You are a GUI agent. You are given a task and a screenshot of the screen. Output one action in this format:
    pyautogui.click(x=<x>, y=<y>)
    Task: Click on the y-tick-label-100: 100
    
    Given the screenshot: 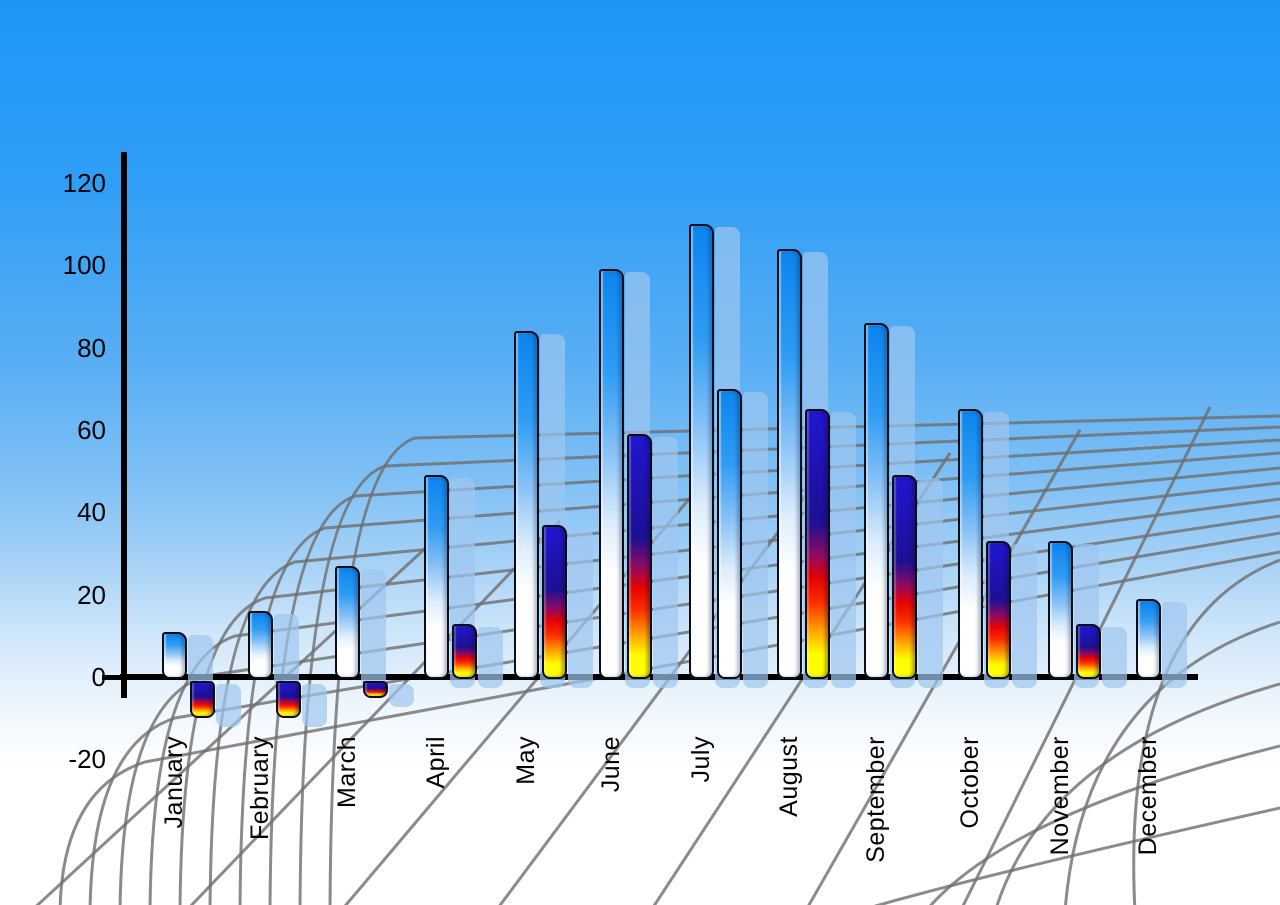 What is the action you would take?
    pyautogui.click(x=84, y=265)
    